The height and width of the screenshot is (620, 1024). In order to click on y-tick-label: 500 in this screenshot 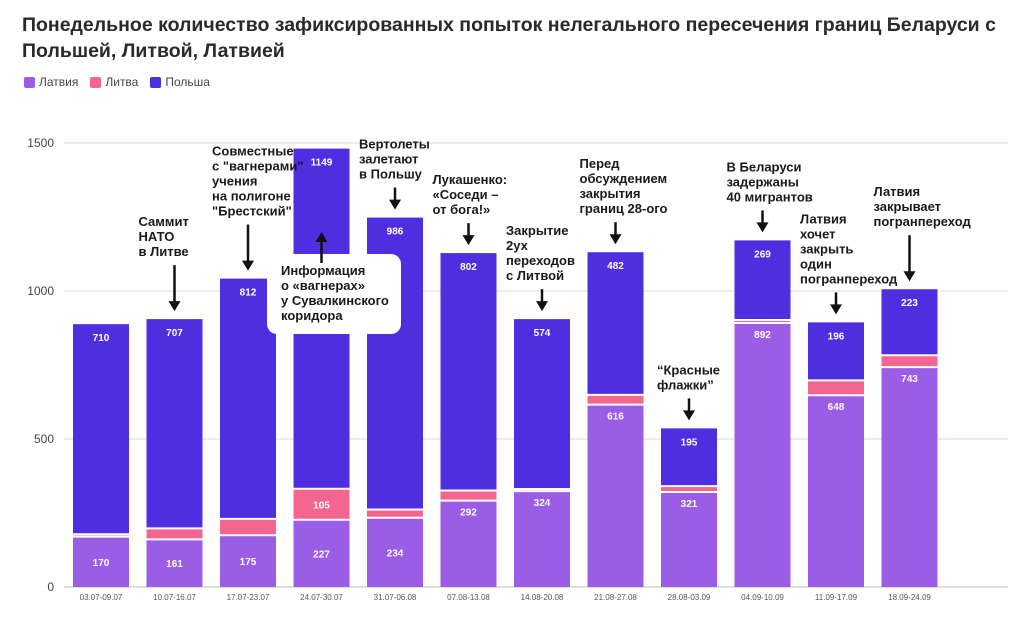, I will do `click(44, 439)`.